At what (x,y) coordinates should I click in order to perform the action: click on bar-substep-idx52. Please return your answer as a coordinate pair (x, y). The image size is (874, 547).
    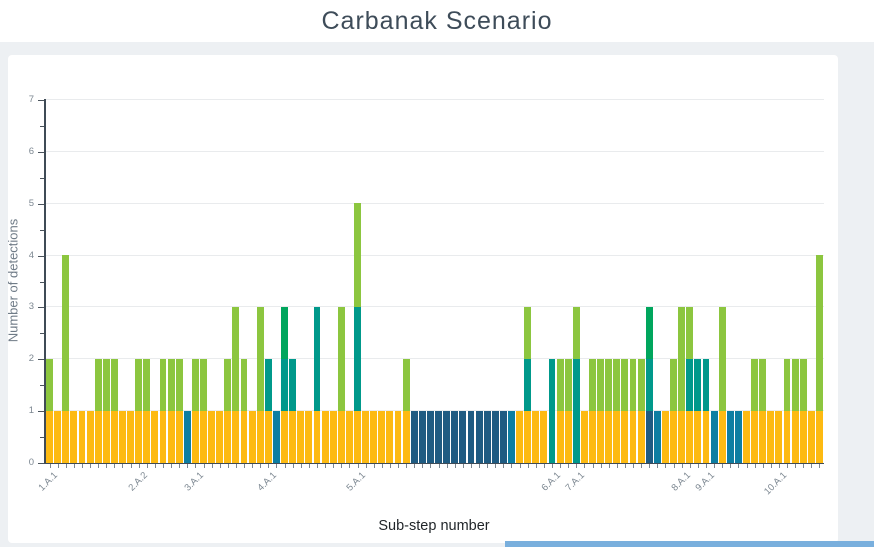
    Looking at the image, I should click on (463, 436).